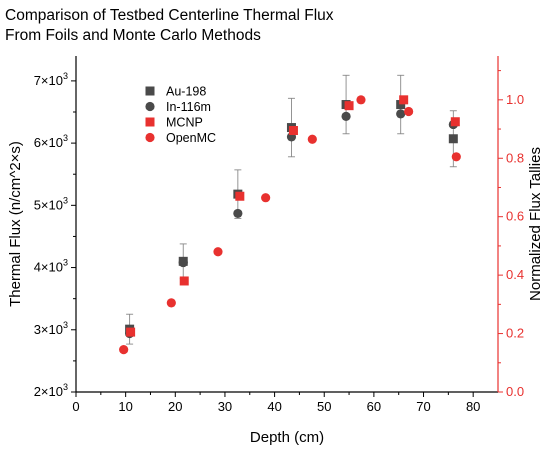  Describe the element at coordinates (515, 333) in the screenshot. I see `y2-tick-label: 0.2` at that location.